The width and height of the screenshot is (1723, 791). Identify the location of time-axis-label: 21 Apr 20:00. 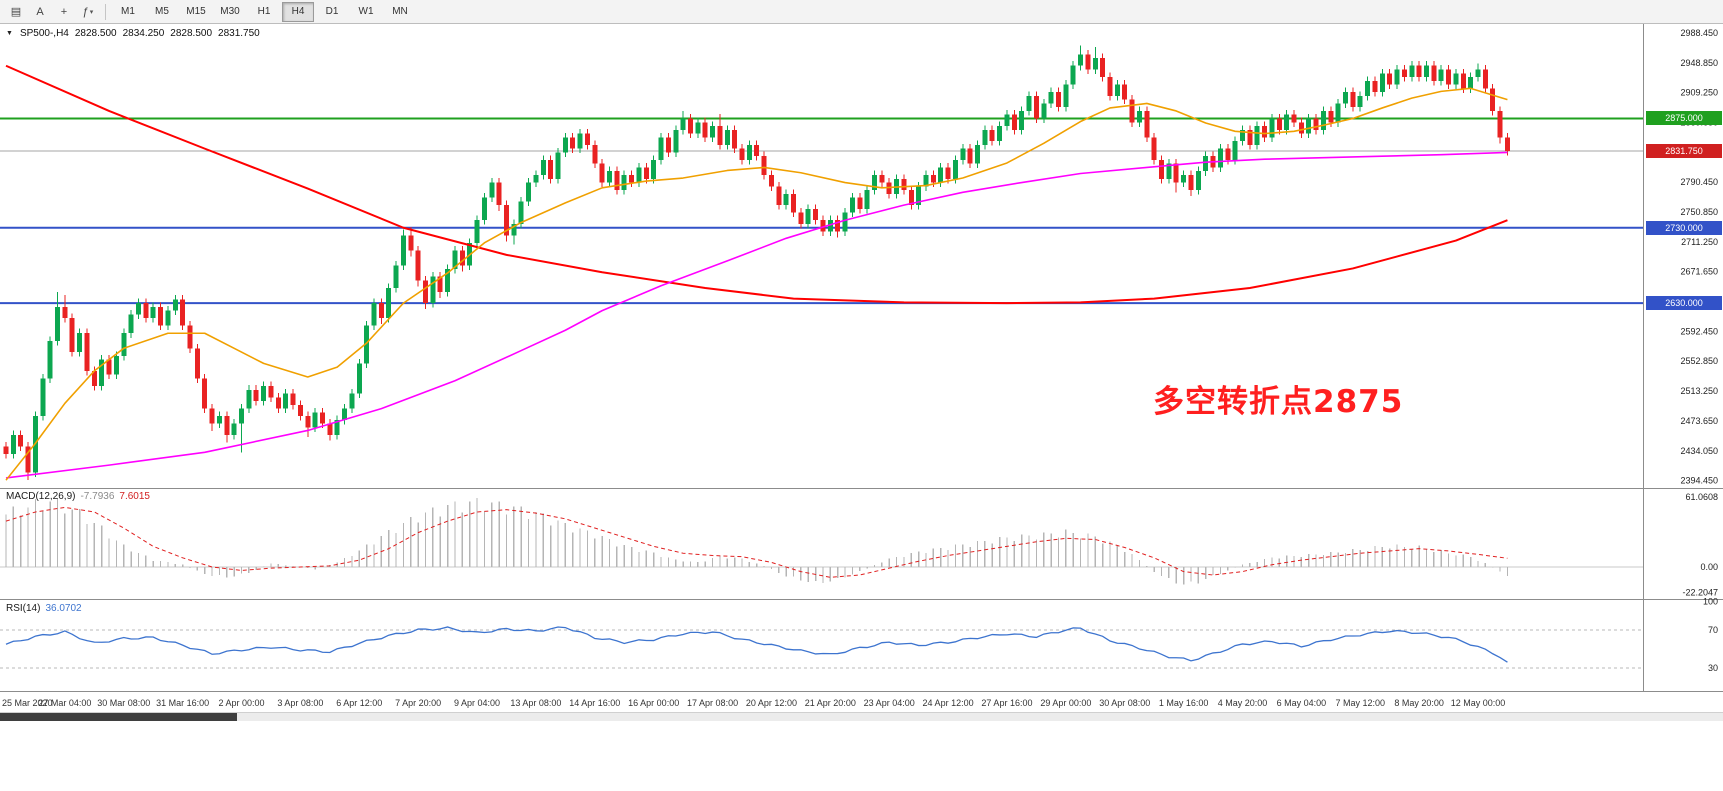
(830, 703).